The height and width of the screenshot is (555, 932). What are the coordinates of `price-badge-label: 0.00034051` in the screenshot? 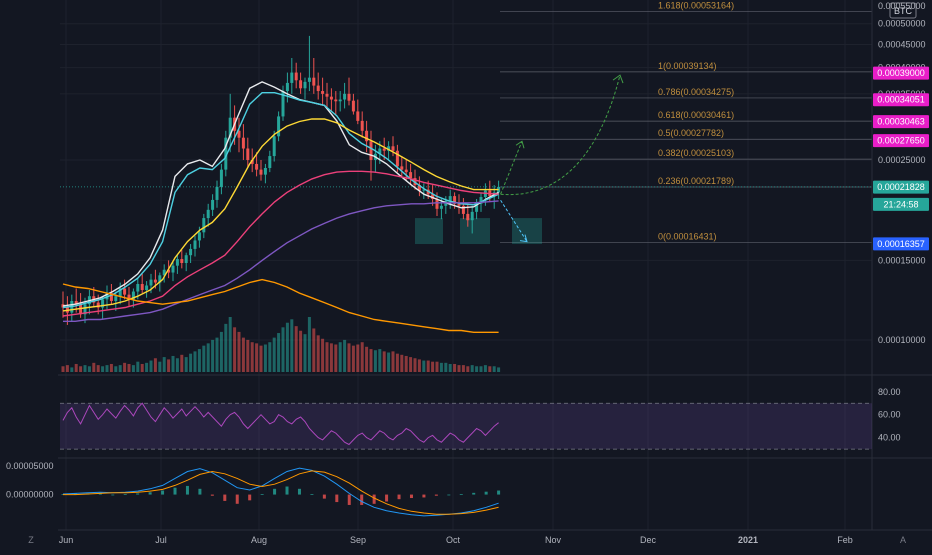 It's located at (901, 100).